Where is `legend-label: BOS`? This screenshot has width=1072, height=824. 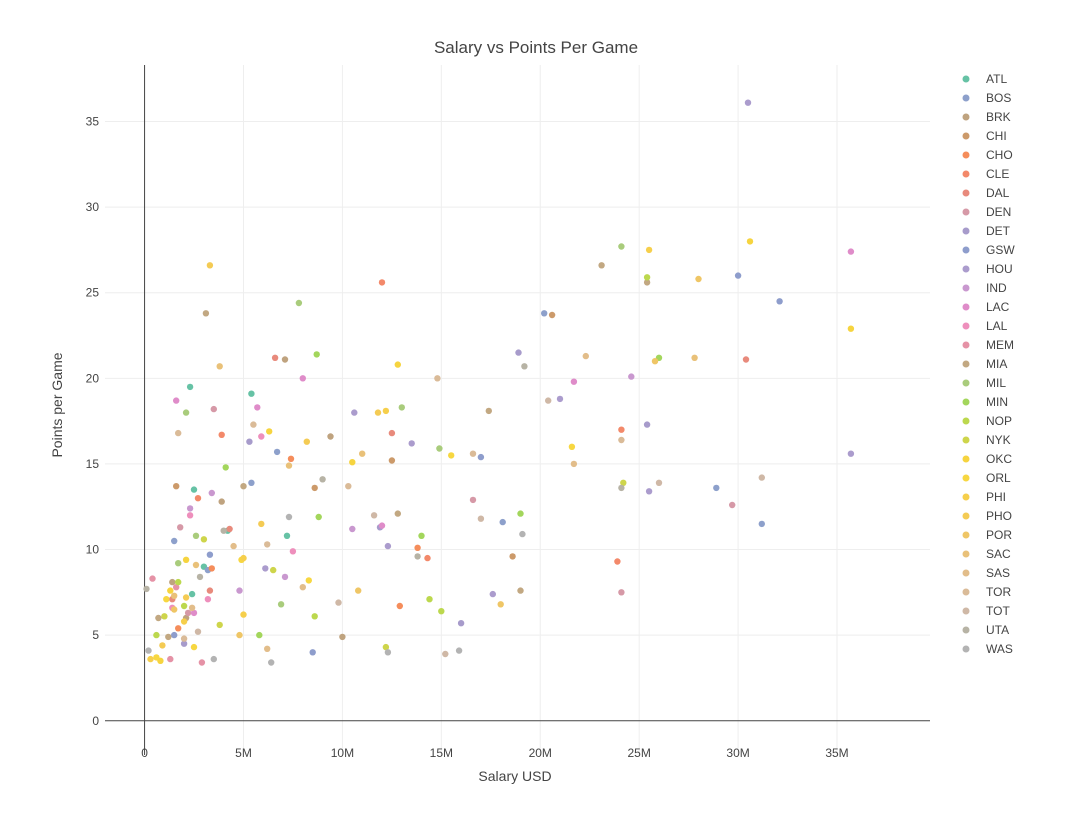
legend-label: BOS is located at coordinates (998, 98).